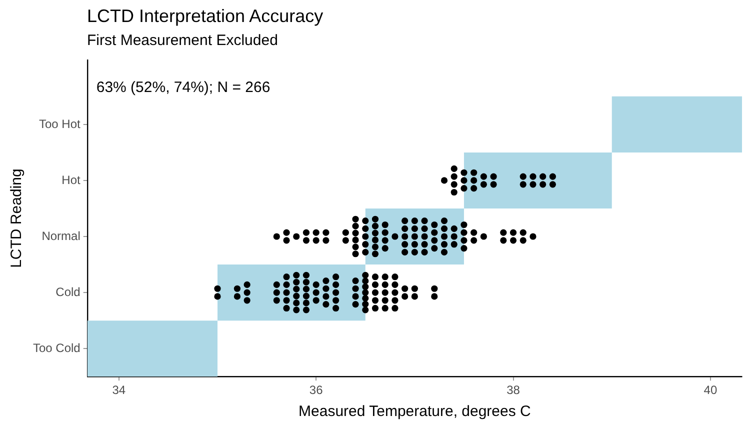 The height and width of the screenshot is (429, 750). What do you see at coordinates (513, 390) in the screenshot?
I see `x-tick-label: 38` at bounding box center [513, 390].